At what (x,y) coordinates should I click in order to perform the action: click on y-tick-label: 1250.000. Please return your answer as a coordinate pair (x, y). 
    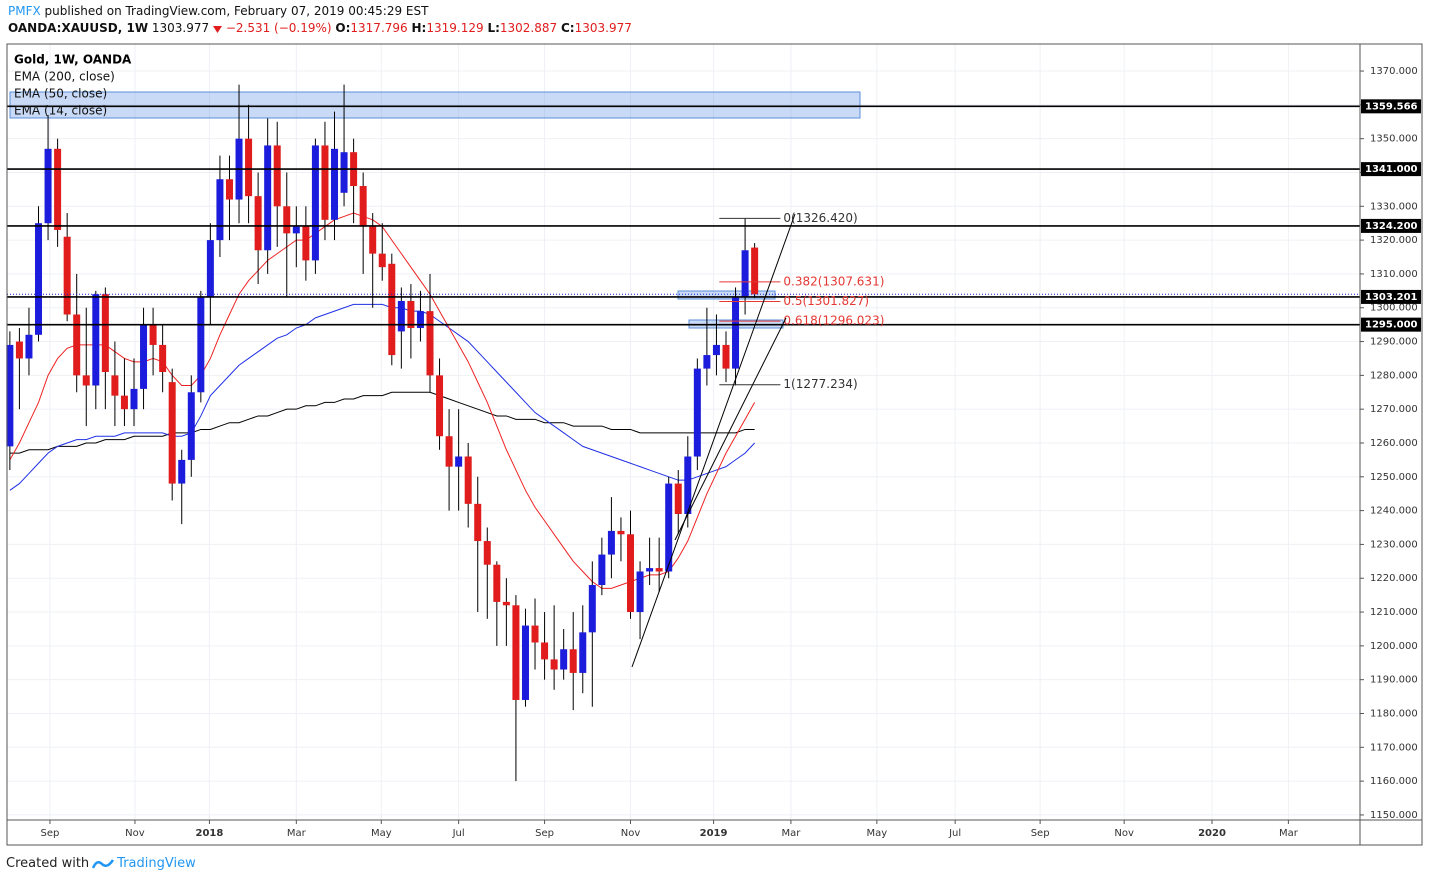
    Looking at the image, I should click on (1394, 477).